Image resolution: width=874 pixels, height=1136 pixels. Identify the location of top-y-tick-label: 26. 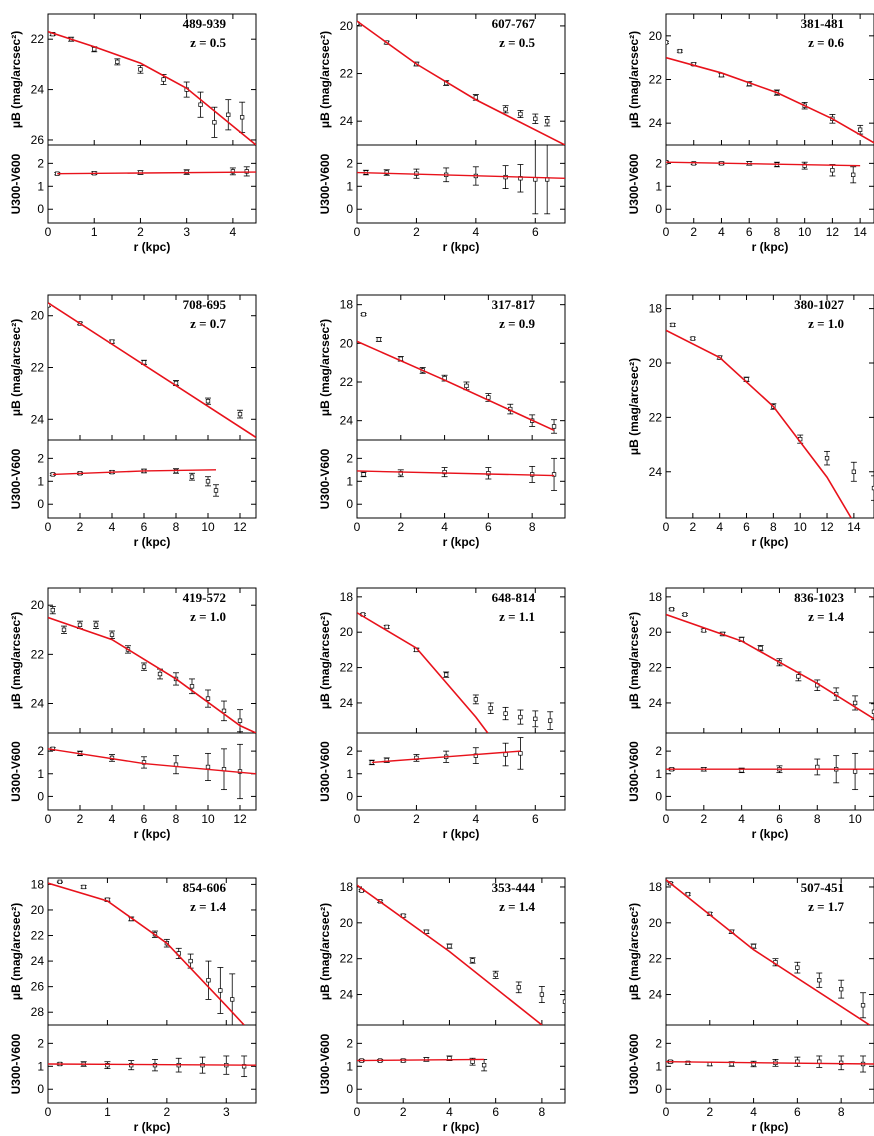
(38, 987).